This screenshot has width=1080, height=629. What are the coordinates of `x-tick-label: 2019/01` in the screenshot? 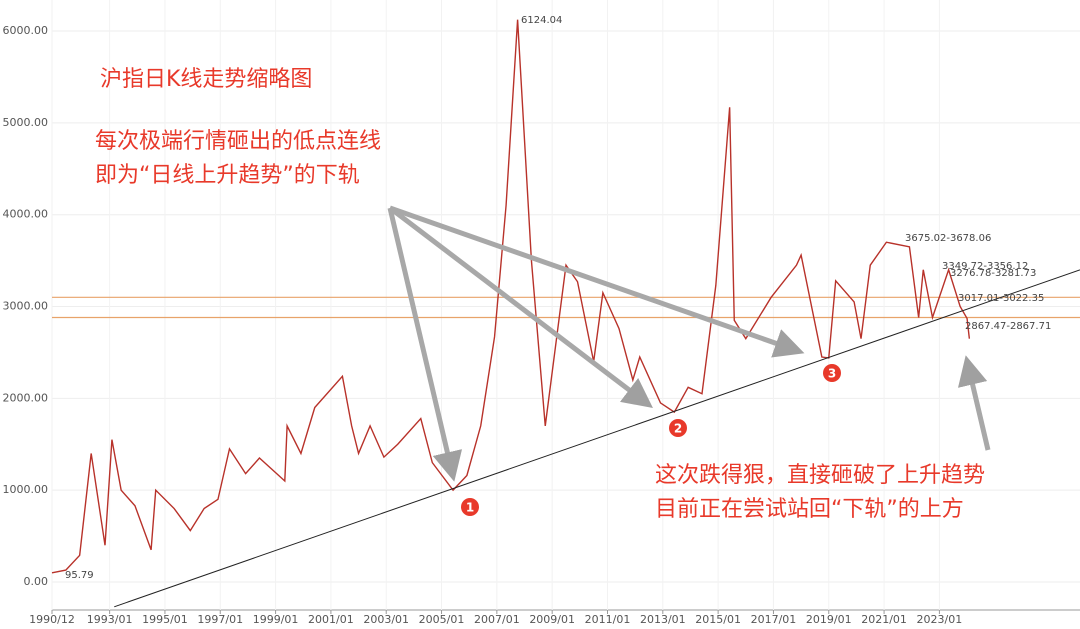 It's located at (829, 619).